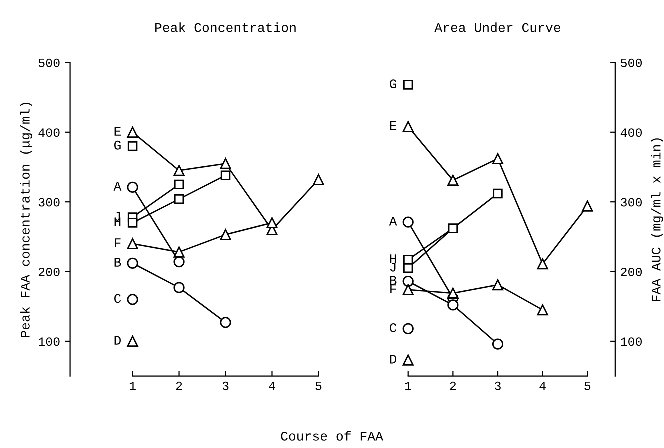  I want to click on y-tick-label: 300, so click(49, 202).